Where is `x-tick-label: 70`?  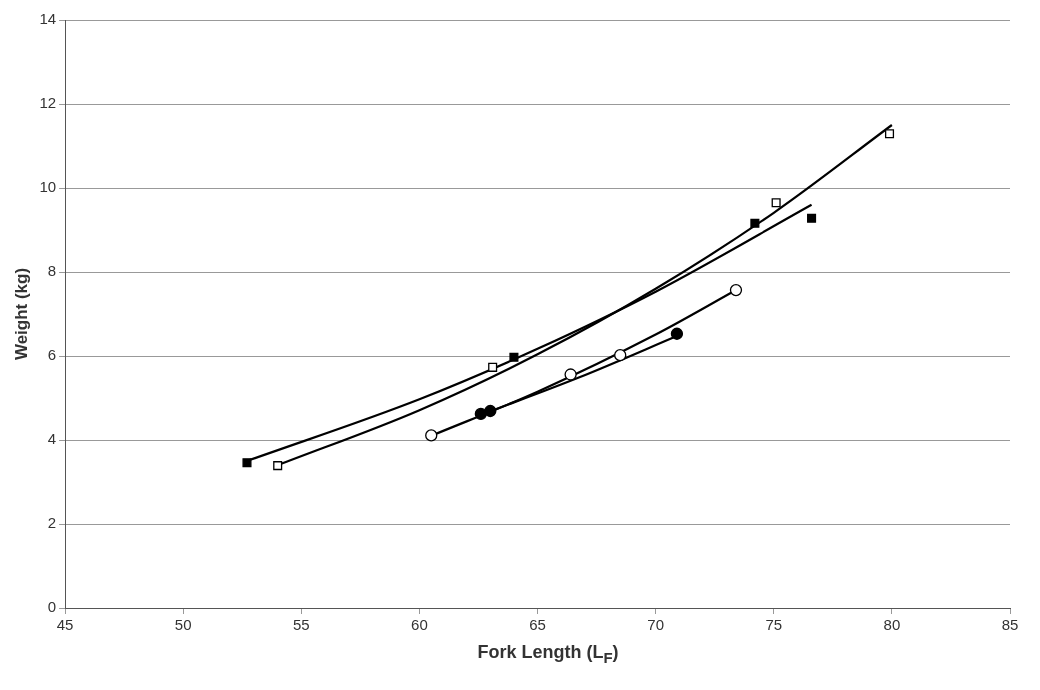 x-tick-label: 70 is located at coordinates (655, 625).